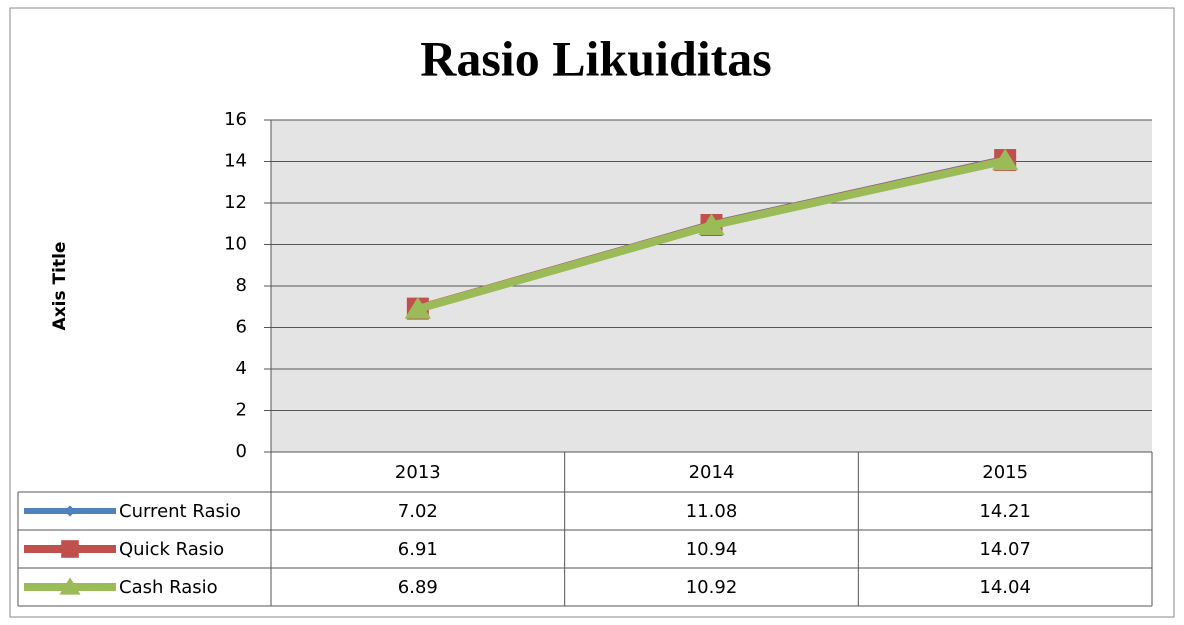  I want to click on table-value: 6.91, so click(418, 549).